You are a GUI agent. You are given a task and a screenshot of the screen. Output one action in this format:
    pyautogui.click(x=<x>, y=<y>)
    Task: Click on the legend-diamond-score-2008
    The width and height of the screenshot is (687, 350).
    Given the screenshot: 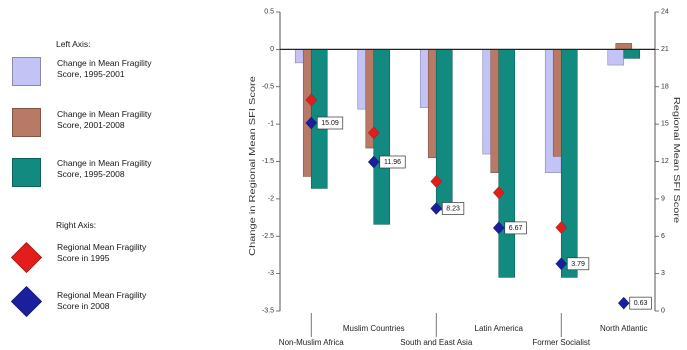 What is the action you would take?
    pyautogui.click(x=26, y=301)
    